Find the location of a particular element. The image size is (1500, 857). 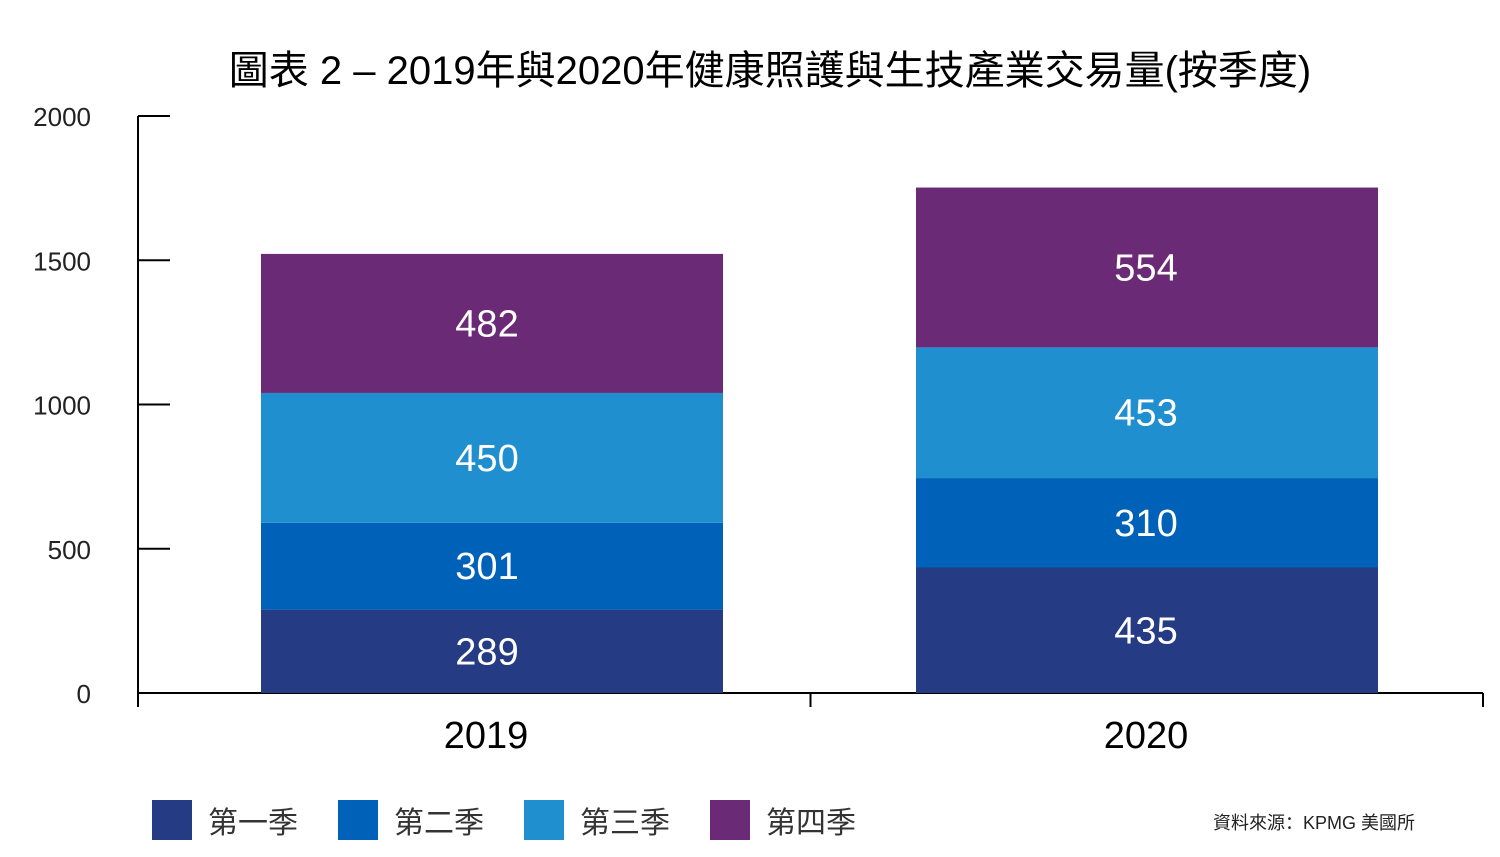

legend-item: 第二季 is located at coordinates (411, 820).